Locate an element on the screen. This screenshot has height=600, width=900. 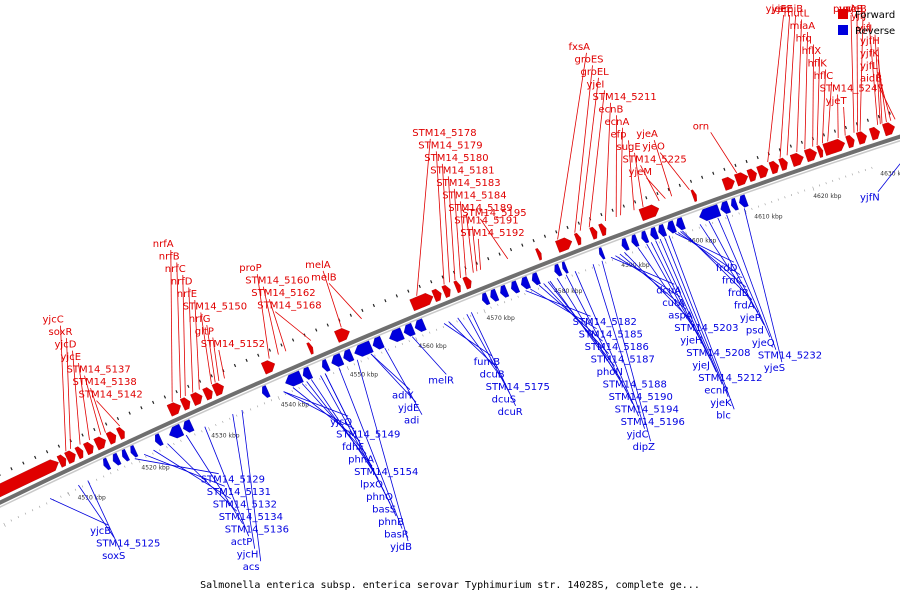
forward-gene-label: yjcE is located at coordinates (71, 357).